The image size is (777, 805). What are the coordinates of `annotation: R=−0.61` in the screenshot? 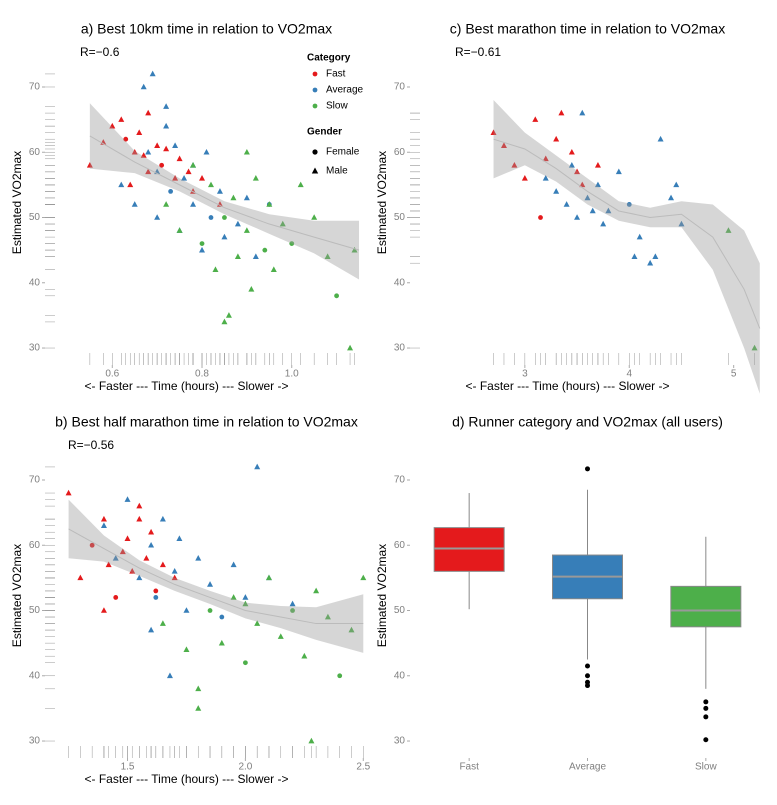 It's located at (478, 52).